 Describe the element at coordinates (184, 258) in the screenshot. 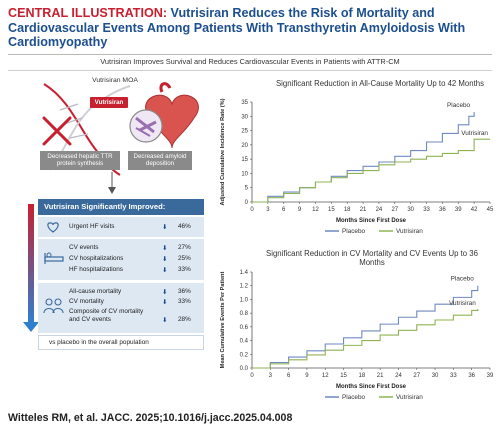

I see `improved-pct: 25%` at that location.